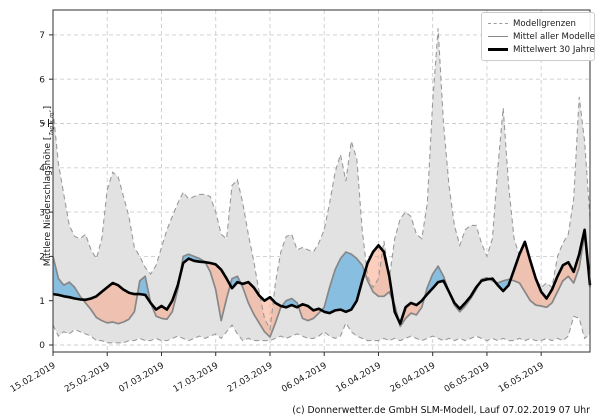  What do you see at coordinates (42, 213) in the screenshot?
I see `y-tick-label: 3` at bounding box center [42, 213].